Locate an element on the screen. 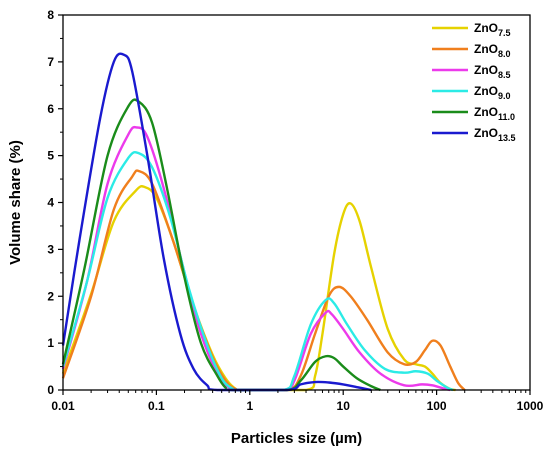  legend-label: ZnO13.5 is located at coordinates (495, 134).